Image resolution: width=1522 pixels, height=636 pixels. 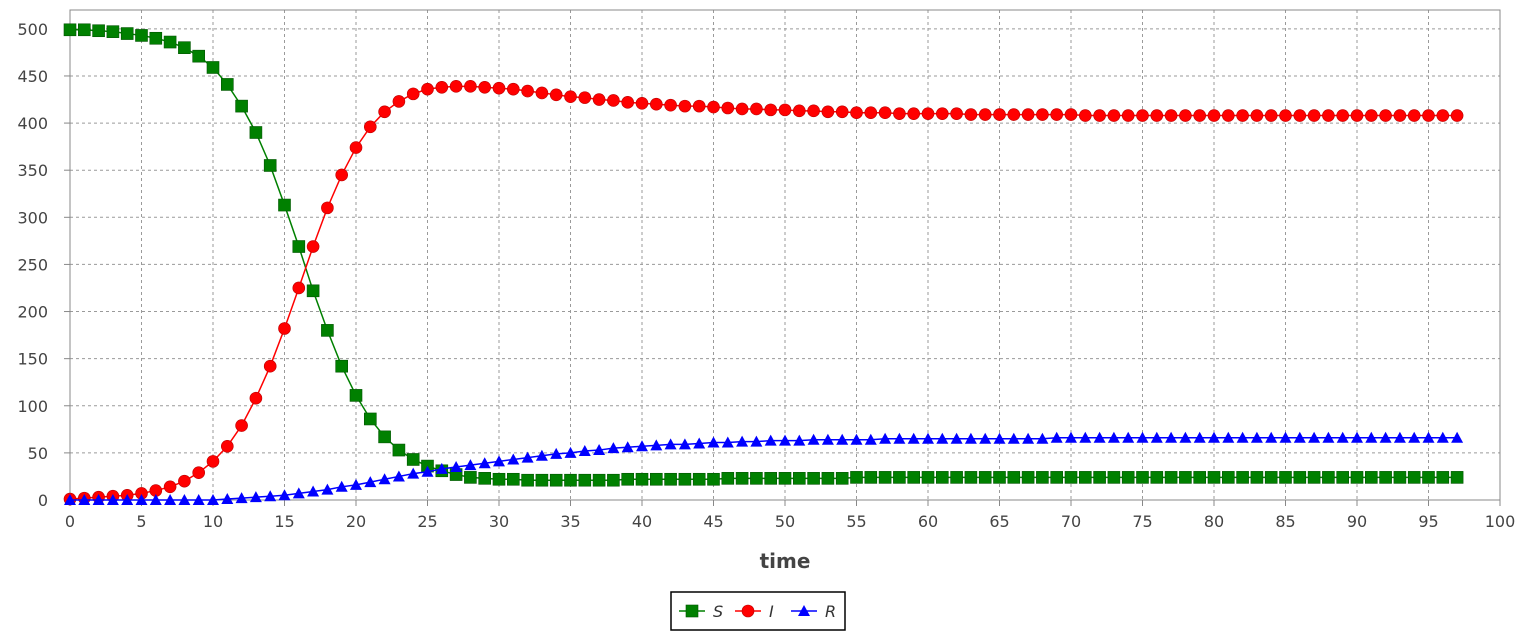 What do you see at coordinates (692, 611) in the screenshot?
I see `legend-marker-S` at bounding box center [692, 611].